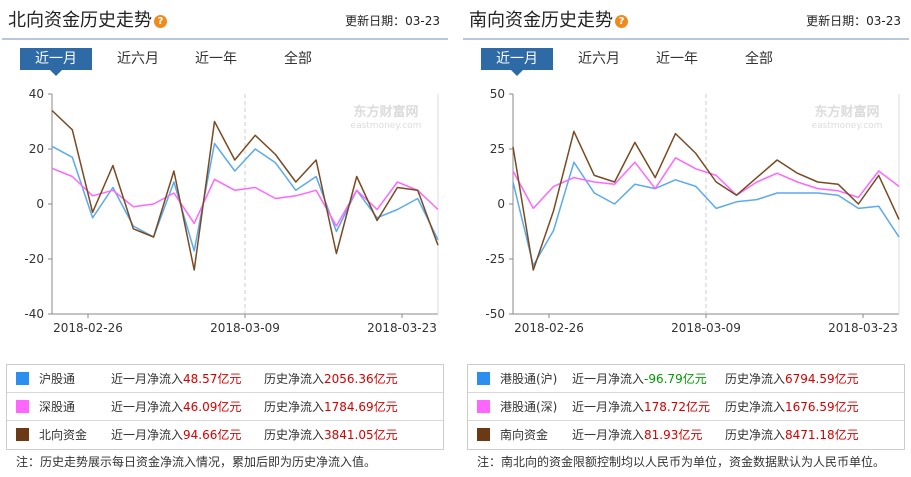 This screenshot has height=477, width=911. Describe the element at coordinates (529, 407) in the screenshot. I see `legend-name: 港股通(深)` at that location.